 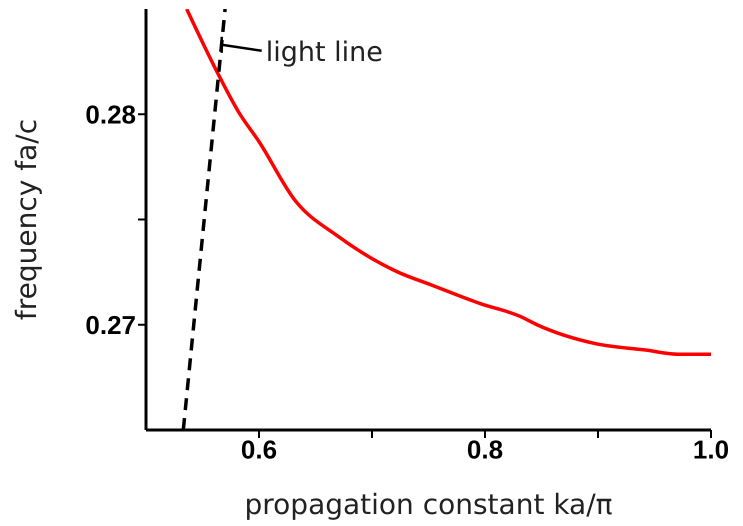 I want to click on x-tick-label: 0.6, so click(x=259, y=449).